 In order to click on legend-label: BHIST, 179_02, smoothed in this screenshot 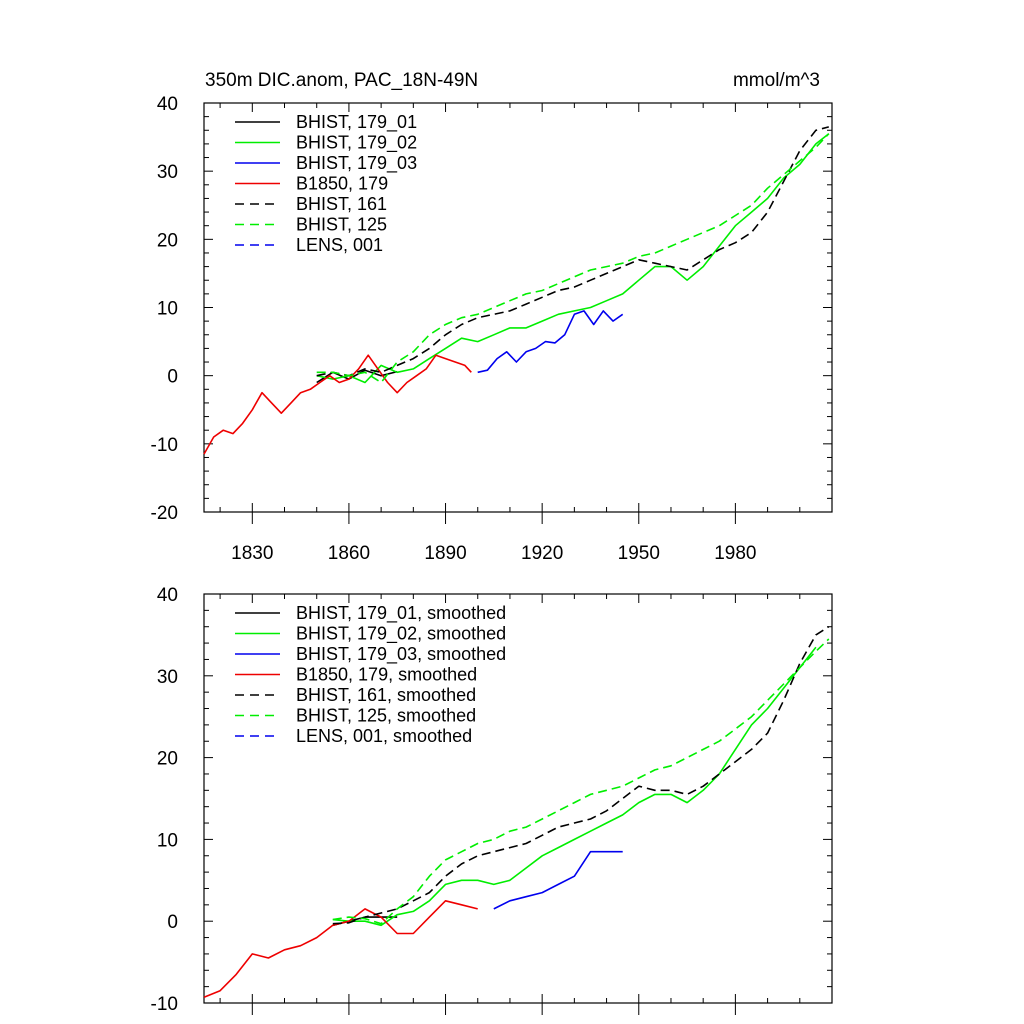, I will do `click(401, 634)`.